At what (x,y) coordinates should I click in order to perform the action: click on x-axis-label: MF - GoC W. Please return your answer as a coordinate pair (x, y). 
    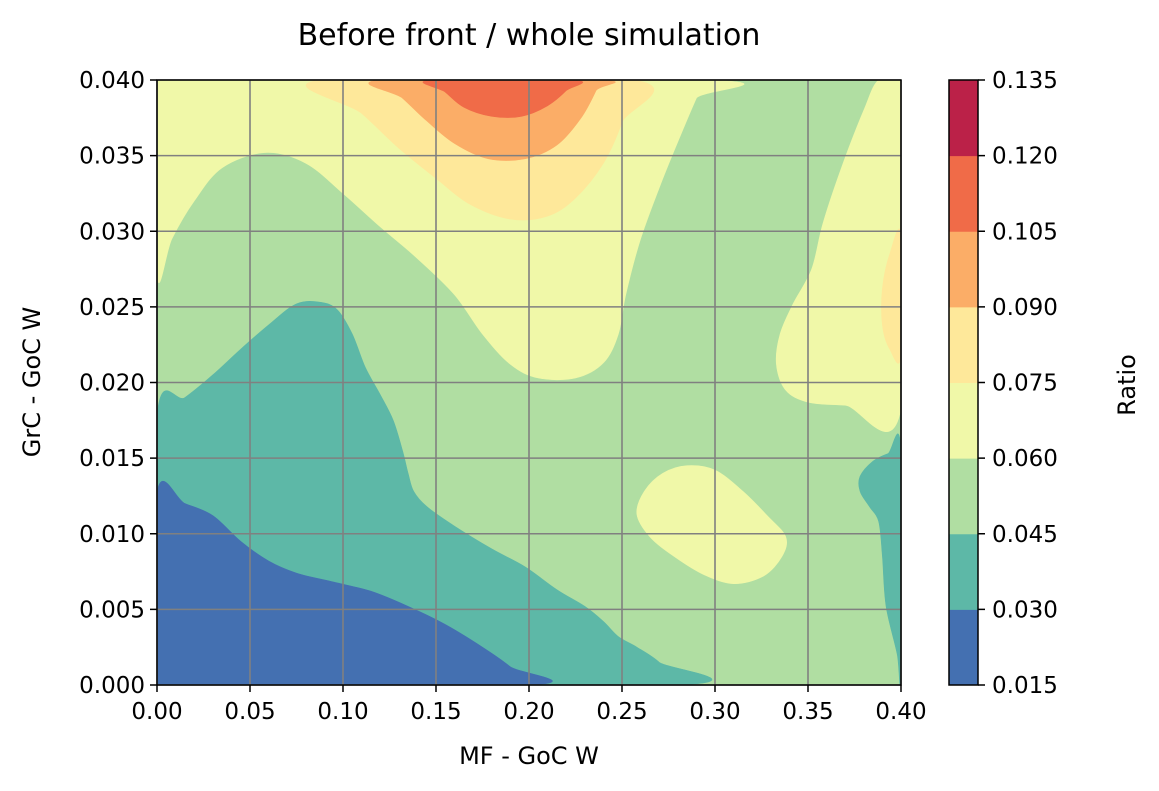
    Looking at the image, I should click on (529, 756).